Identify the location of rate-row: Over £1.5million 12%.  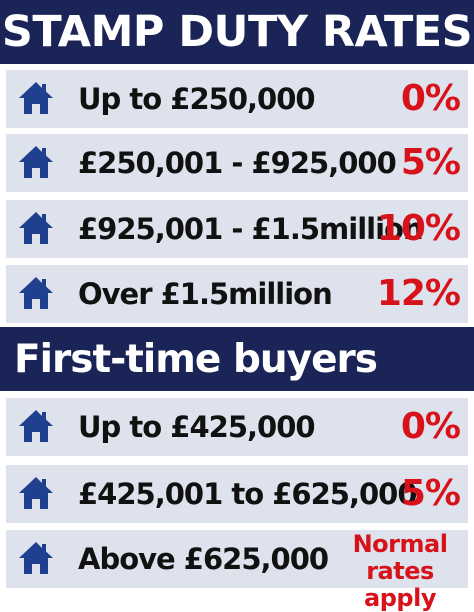
(237, 294).